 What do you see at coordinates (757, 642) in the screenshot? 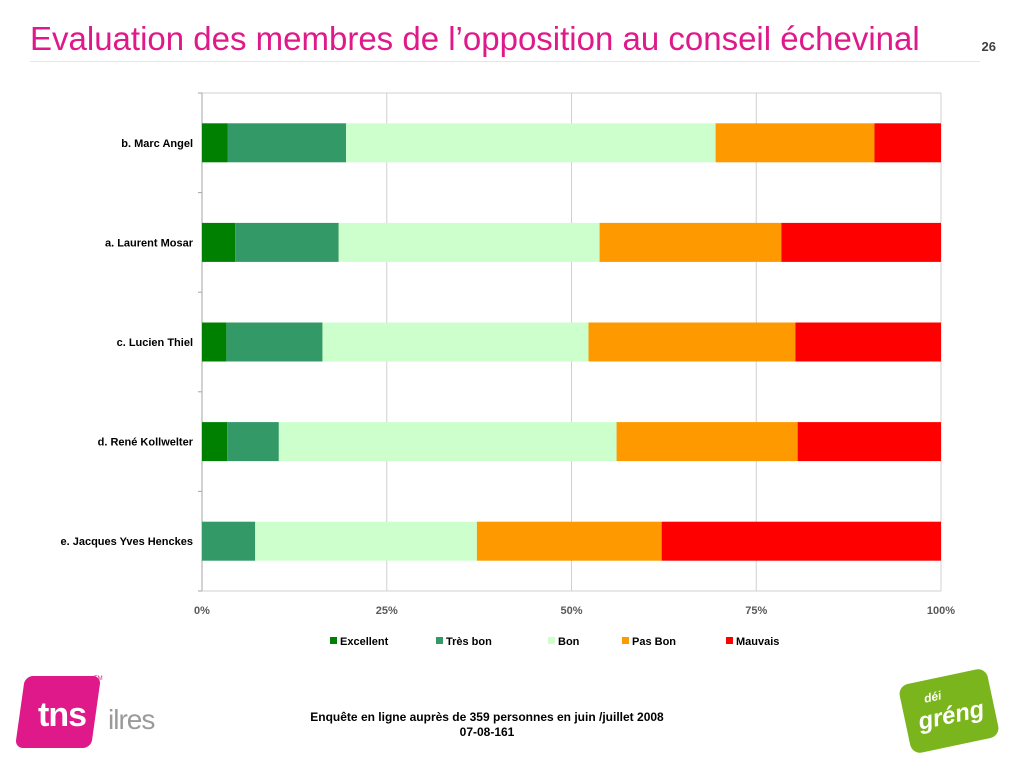
I see `legend-label: Mauvais` at bounding box center [757, 642].